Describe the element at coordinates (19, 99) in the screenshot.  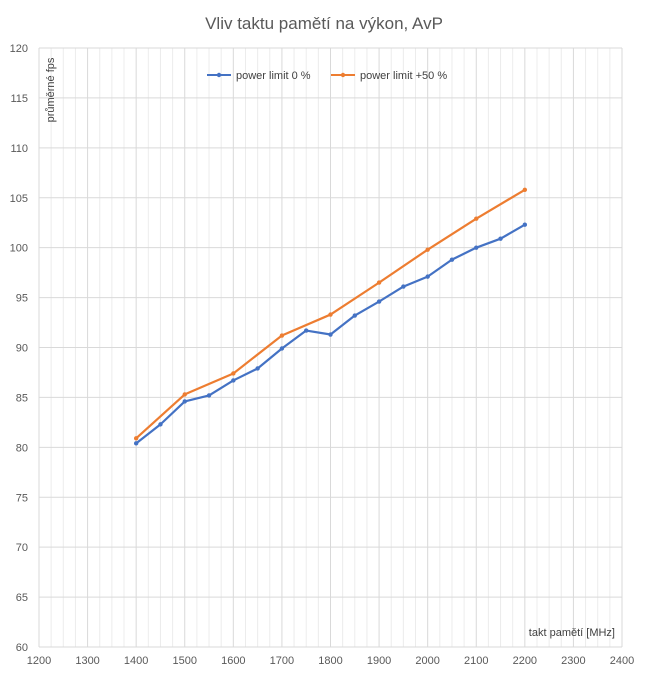
I see `y-tick-label: 115` at that location.